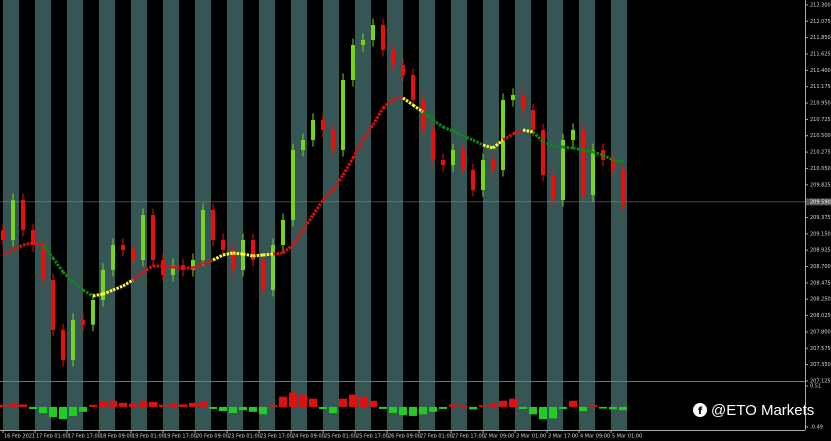 Image resolution: width=831 pixels, height=441 pixels. Describe the element at coordinates (340, 437) in the screenshot. I see `x-tick-label: 25 Feb 01:00` at that location.